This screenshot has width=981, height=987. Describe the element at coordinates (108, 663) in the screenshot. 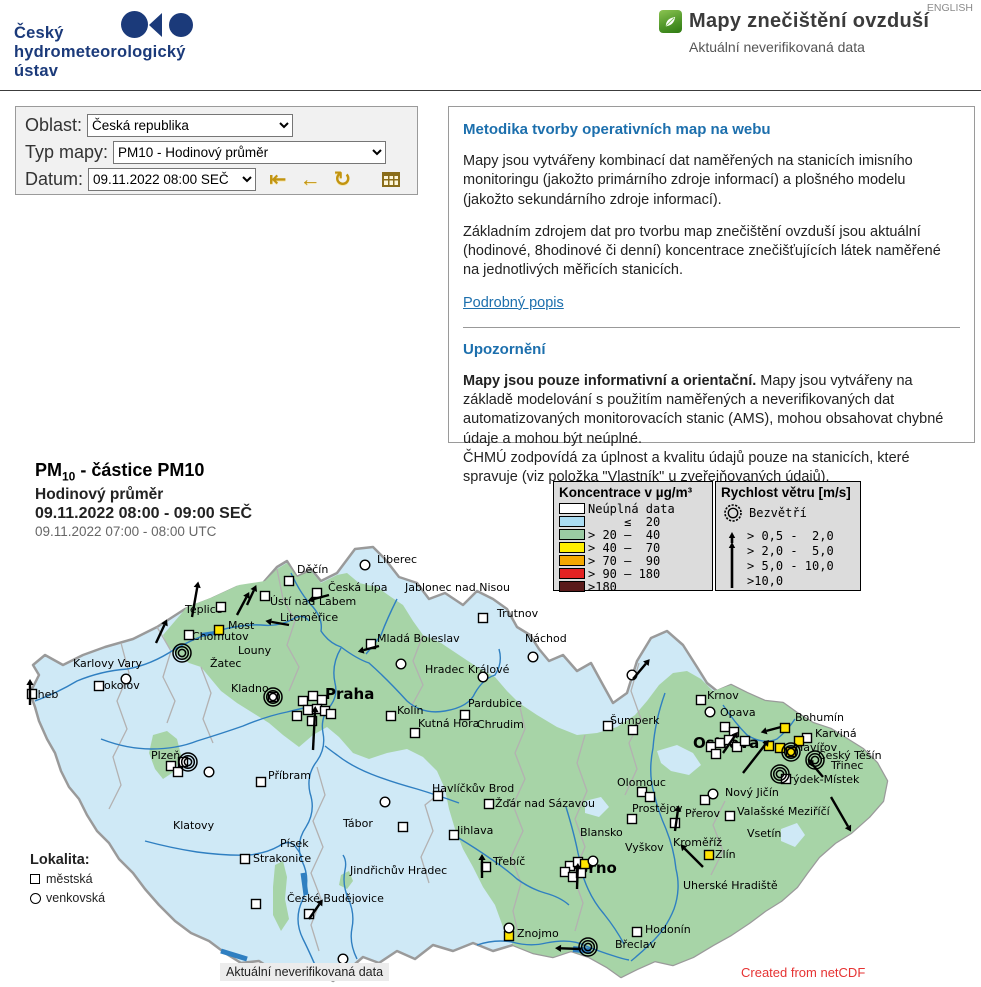

I see `map-city-label: Karlovy Vary` at that location.